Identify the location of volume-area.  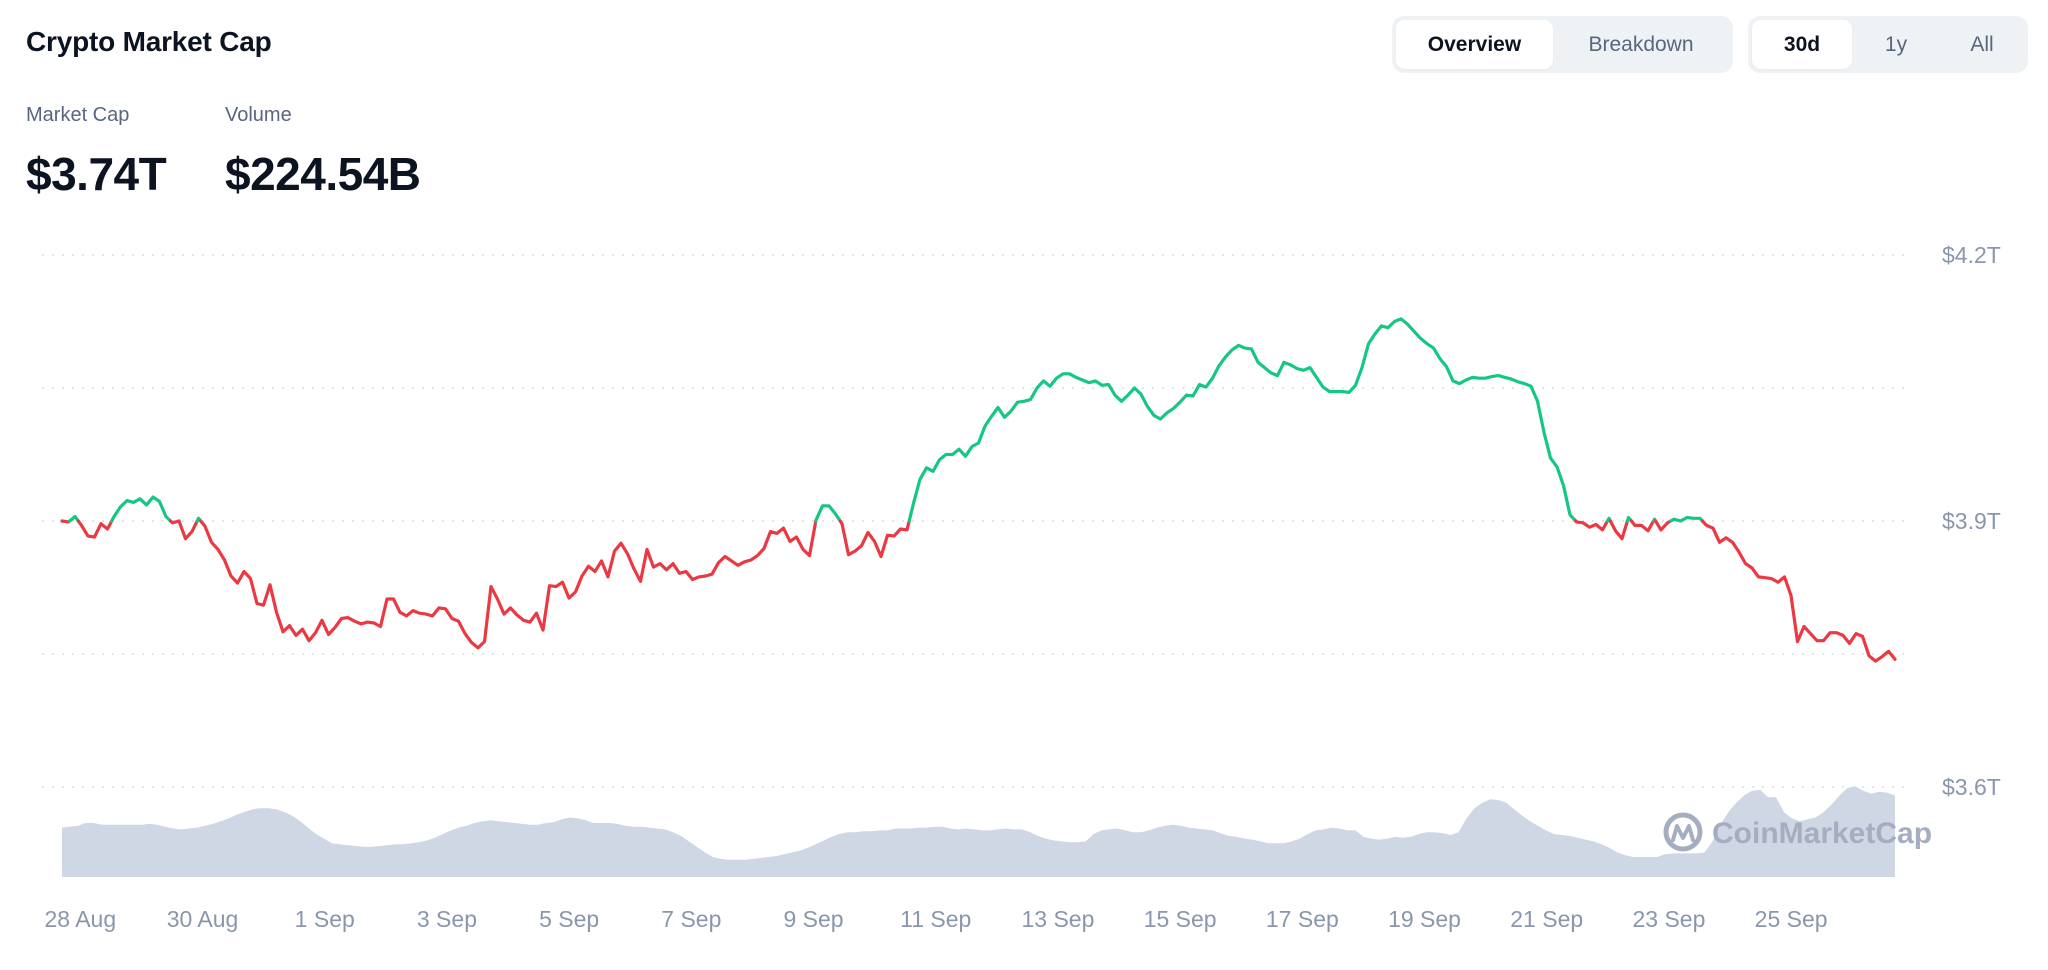
(978, 831).